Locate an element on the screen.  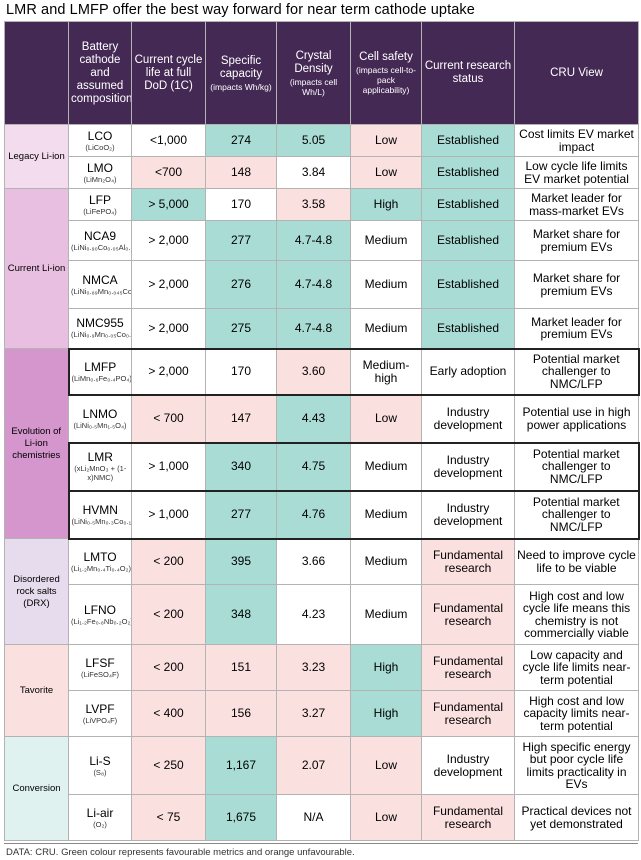
cru-view-cell: Market share for premium EVs is located at coordinates (576, 240).